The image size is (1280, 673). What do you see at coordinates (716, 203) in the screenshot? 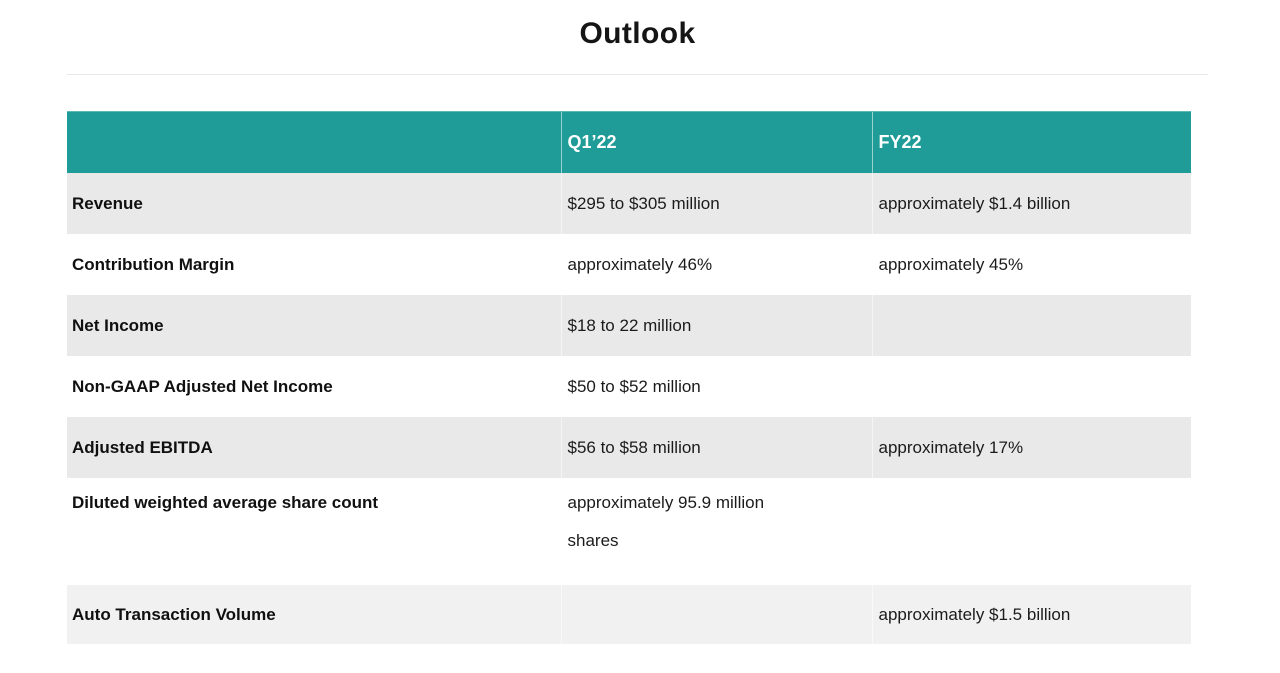
I see `cell-q1-22: $295 to $305 million` at bounding box center [716, 203].